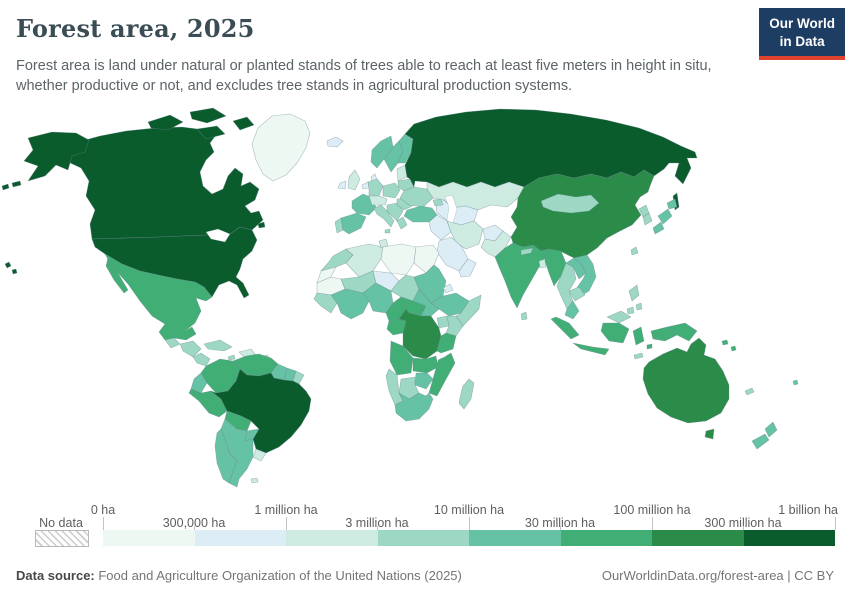  Describe the element at coordinates (665, 216) in the screenshot. I see `country-japan` at that location.